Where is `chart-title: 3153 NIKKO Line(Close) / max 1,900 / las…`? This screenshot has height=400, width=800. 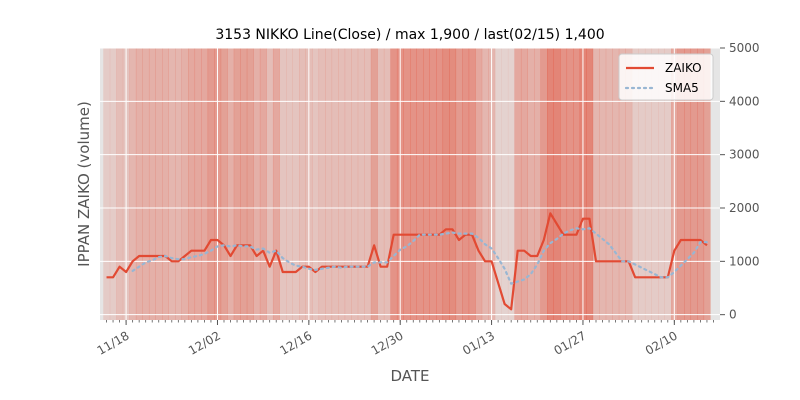
chart-title: 3153 NIKKO Line(Close) / max 1,900 / las… is located at coordinates (409, 35).